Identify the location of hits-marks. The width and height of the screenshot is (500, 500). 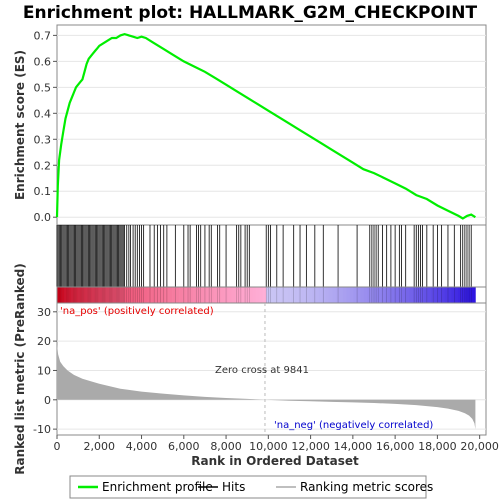
(264, 256).